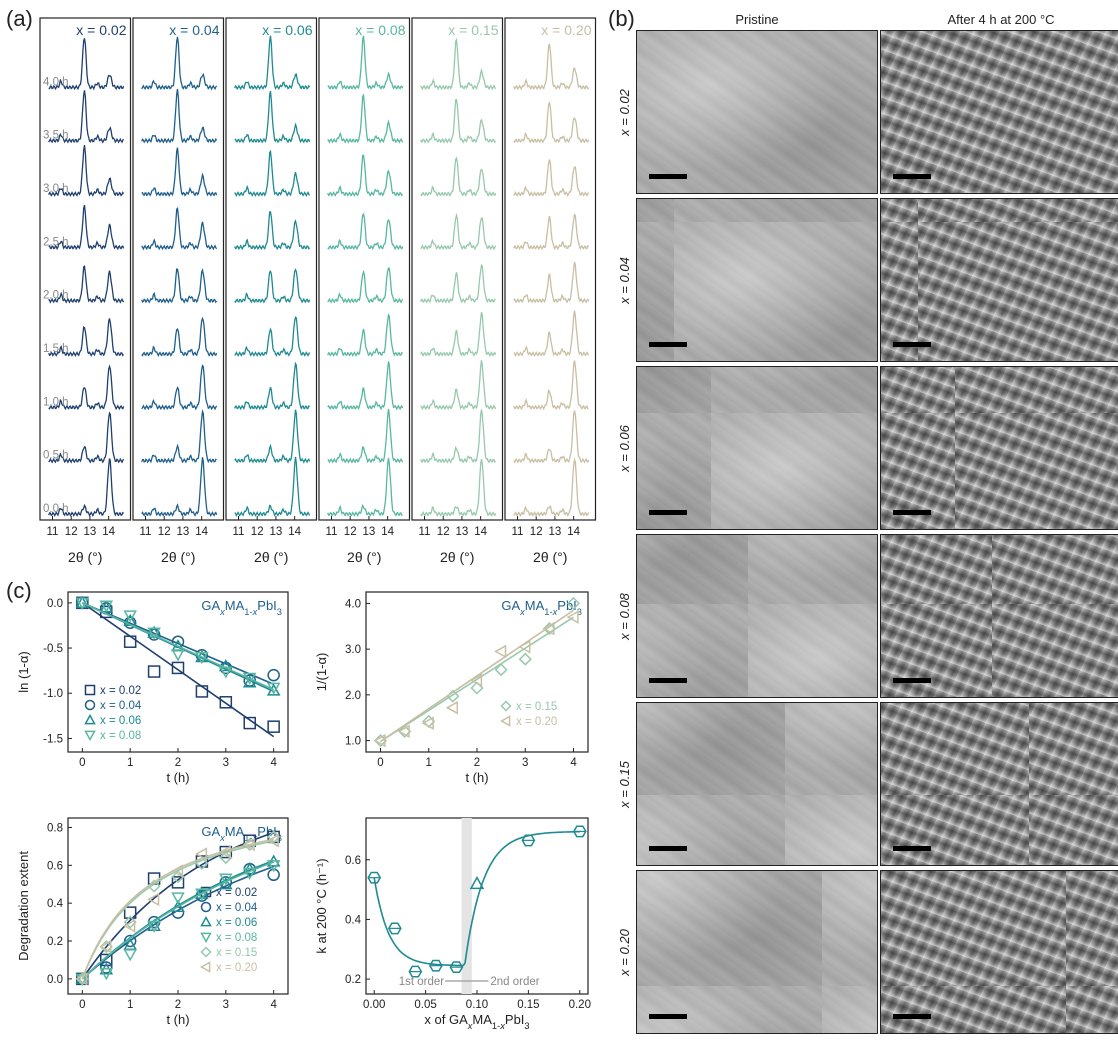 The height and width of the screenshot is (1040, 1118). What do you see at coordinates (624, 448) in the screenshot?
I see `sem-row-label-text: x = 0.06` at bounding box center [624, 448].